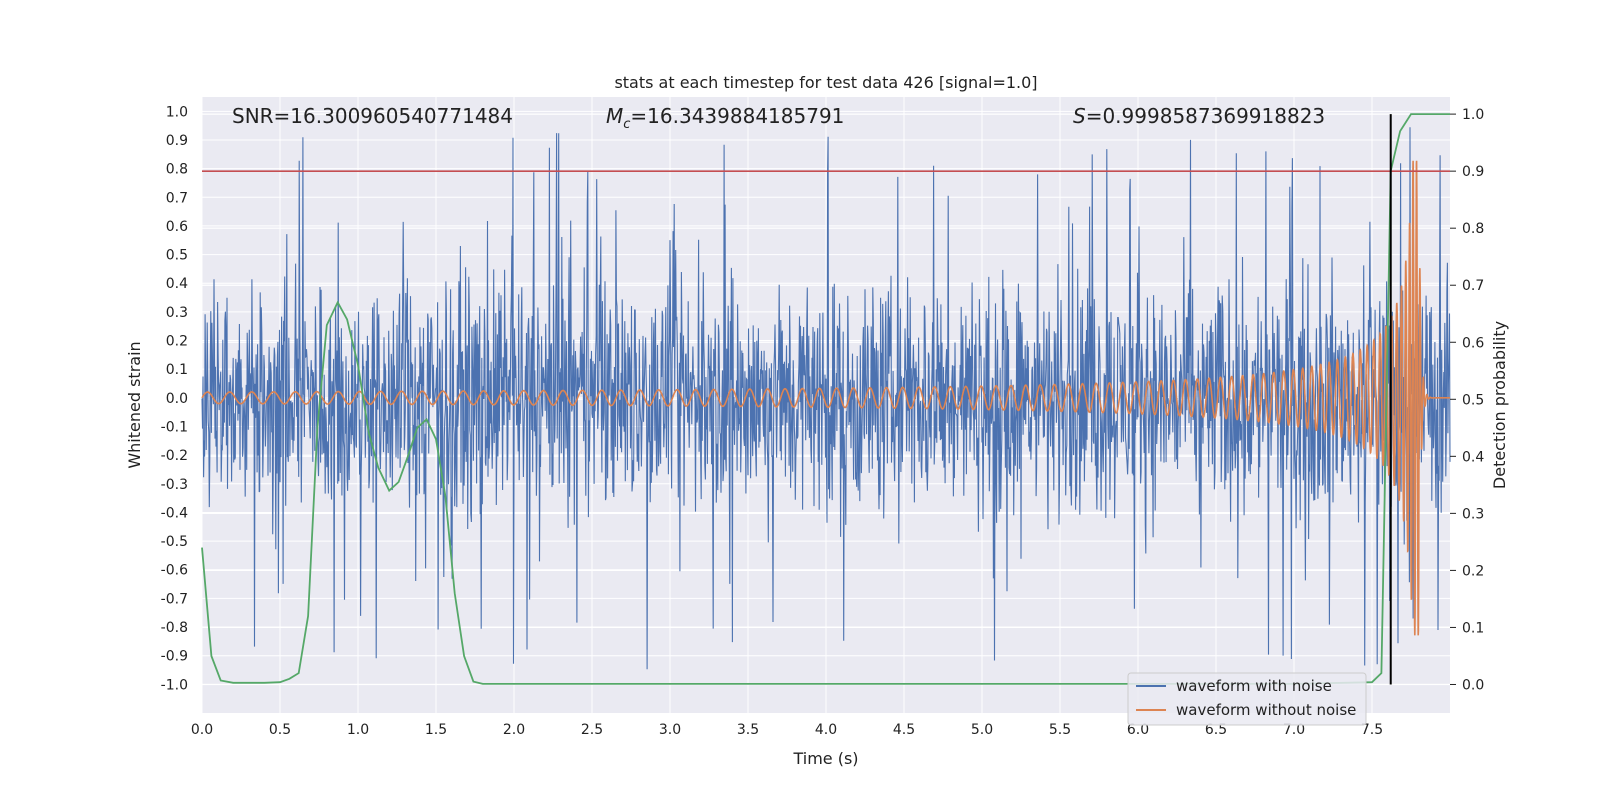 This screenshot has height=800, width=1600. I want to click on y-axis-label: Whitened strain, so click(134, 404).